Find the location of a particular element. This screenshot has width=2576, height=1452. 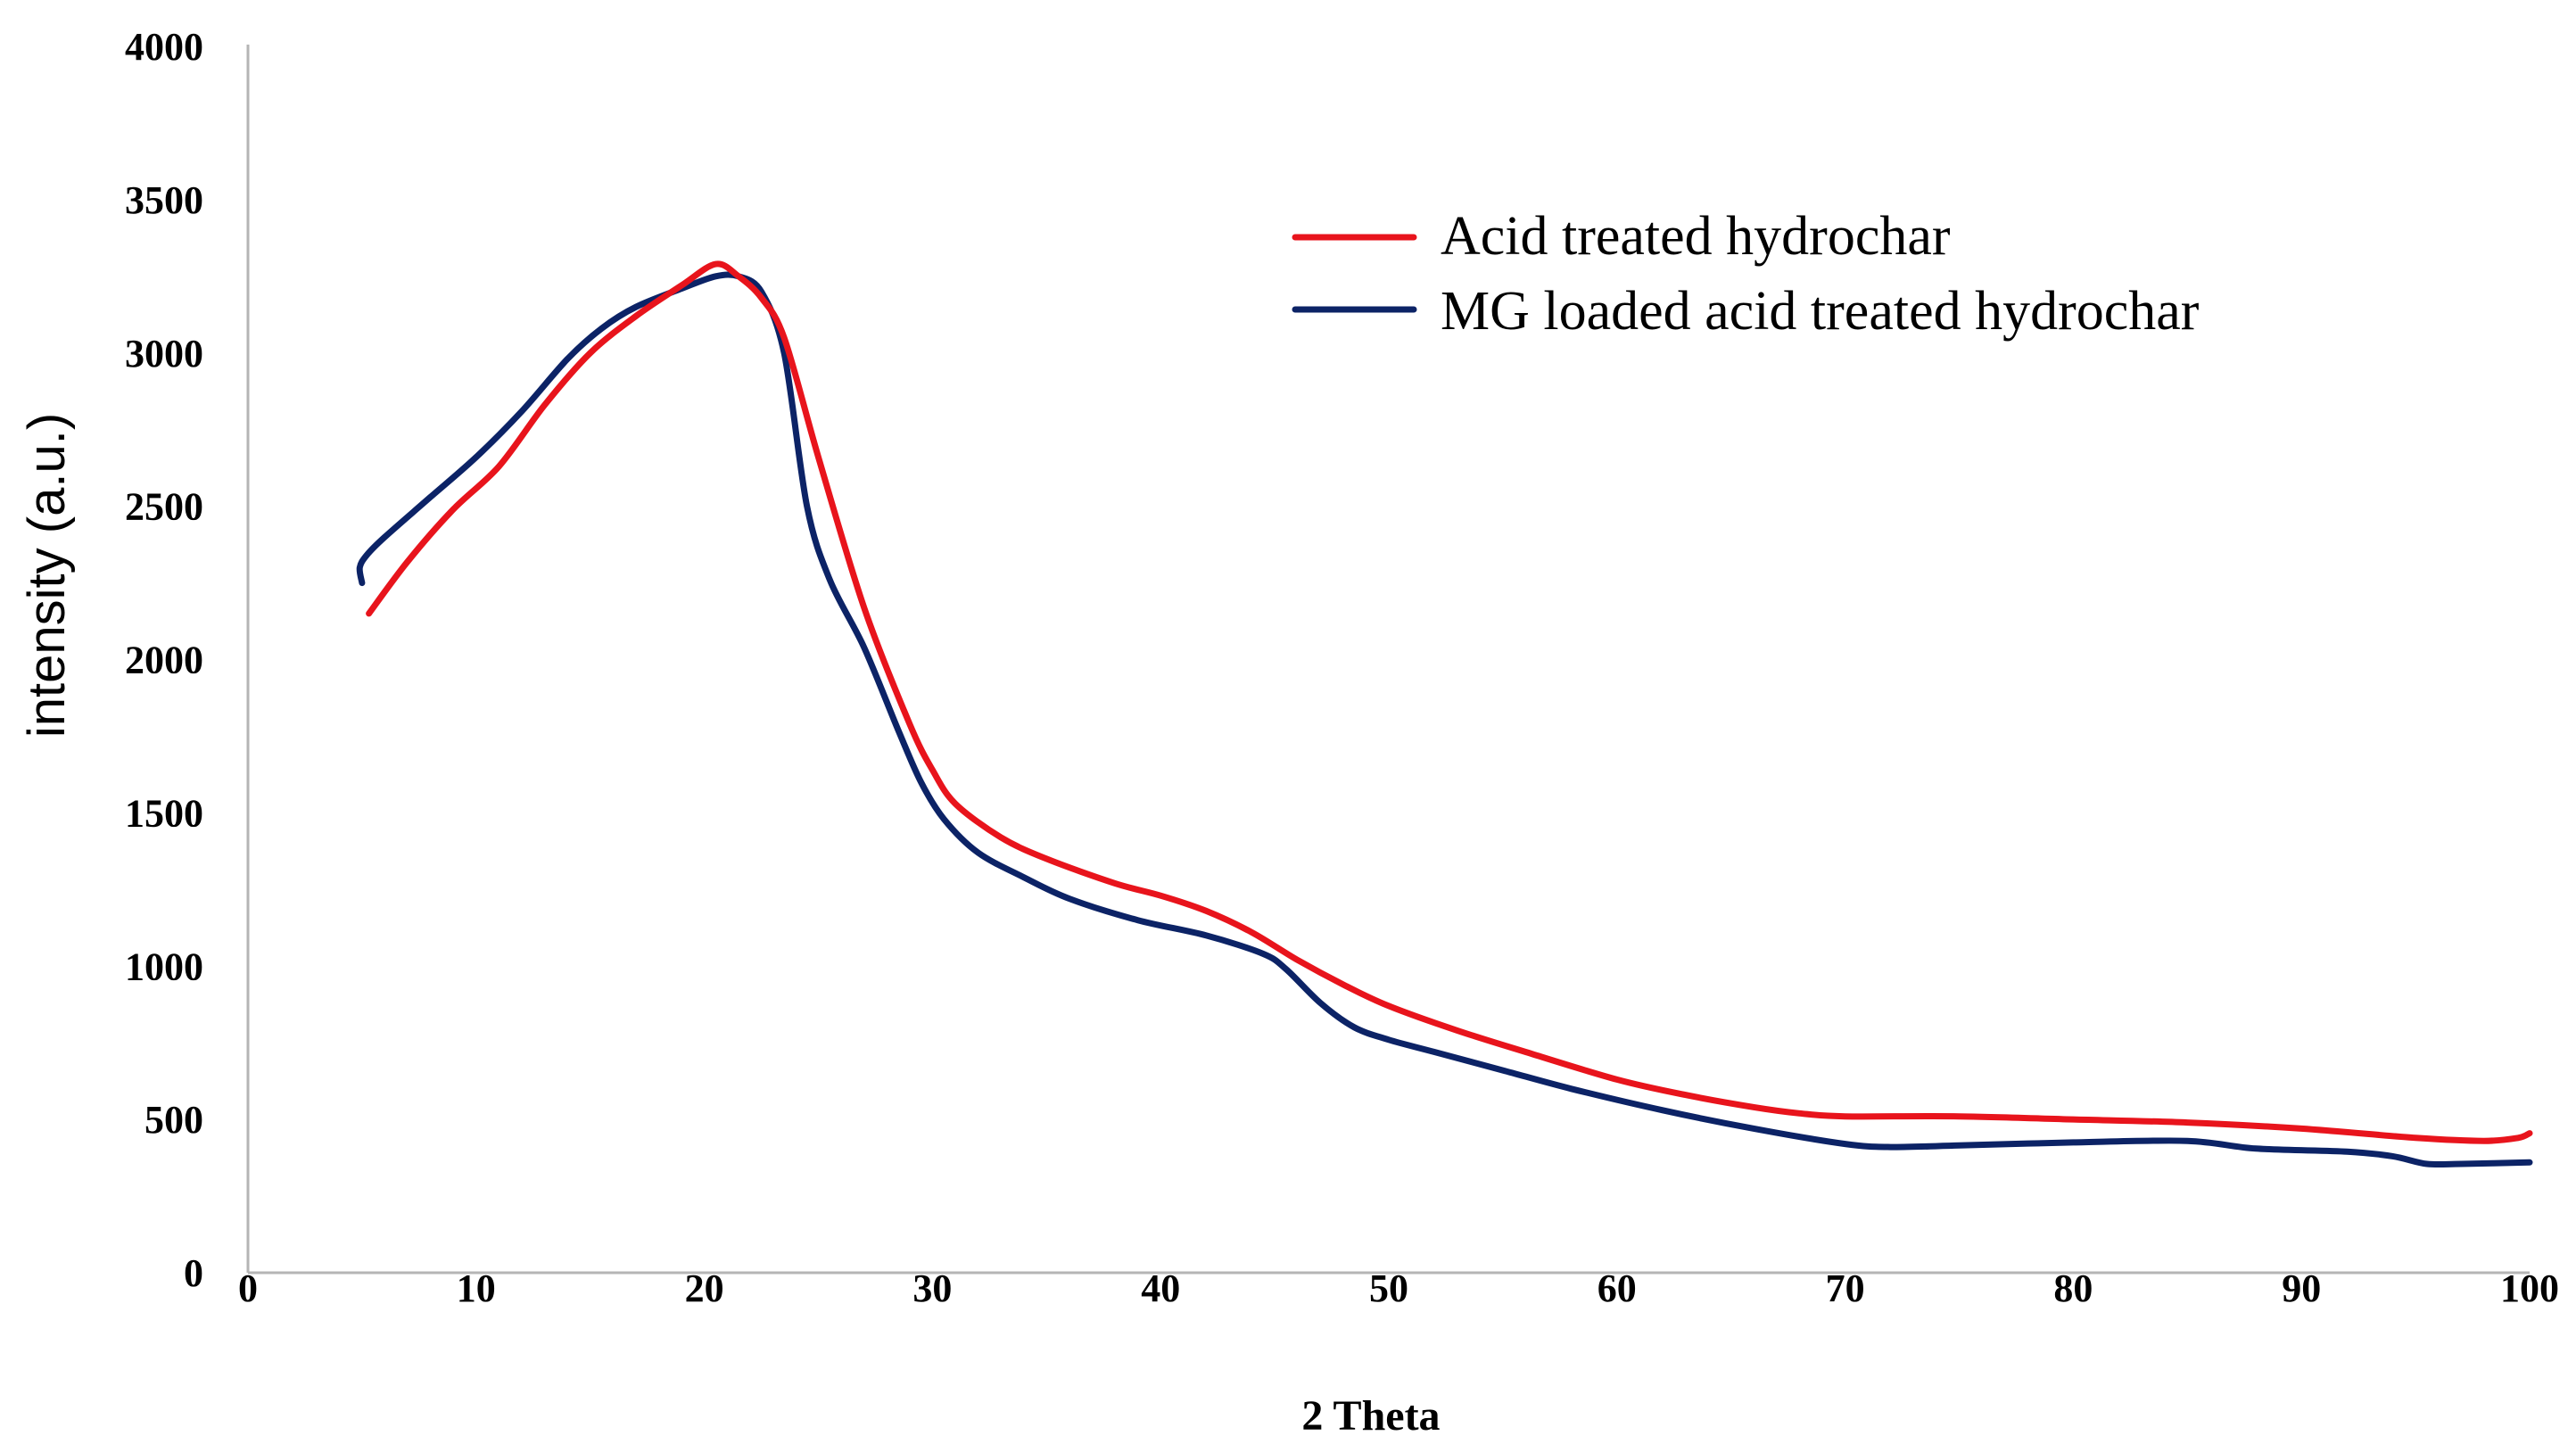

x-axis-title: 2 Theta is located at coordinates (1370, 1416).